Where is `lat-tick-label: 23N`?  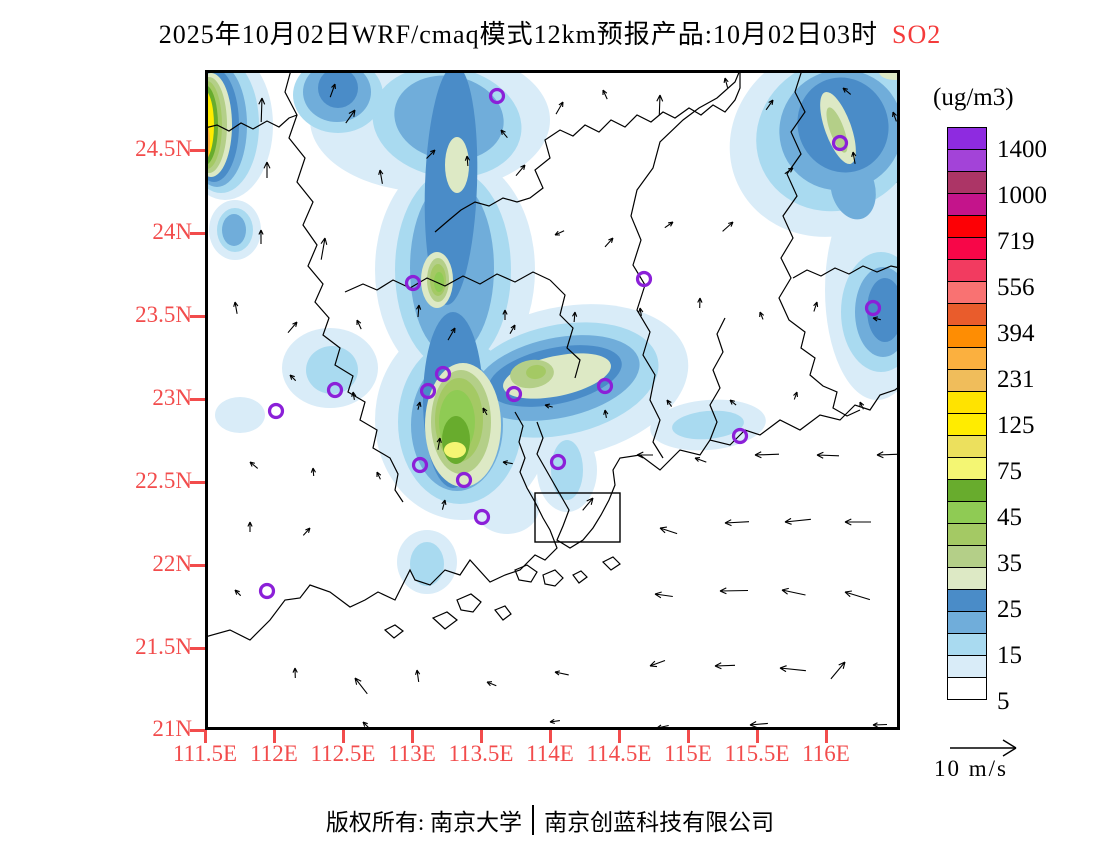 lat-tick-label: 23N is located at coordinates (172, 397).